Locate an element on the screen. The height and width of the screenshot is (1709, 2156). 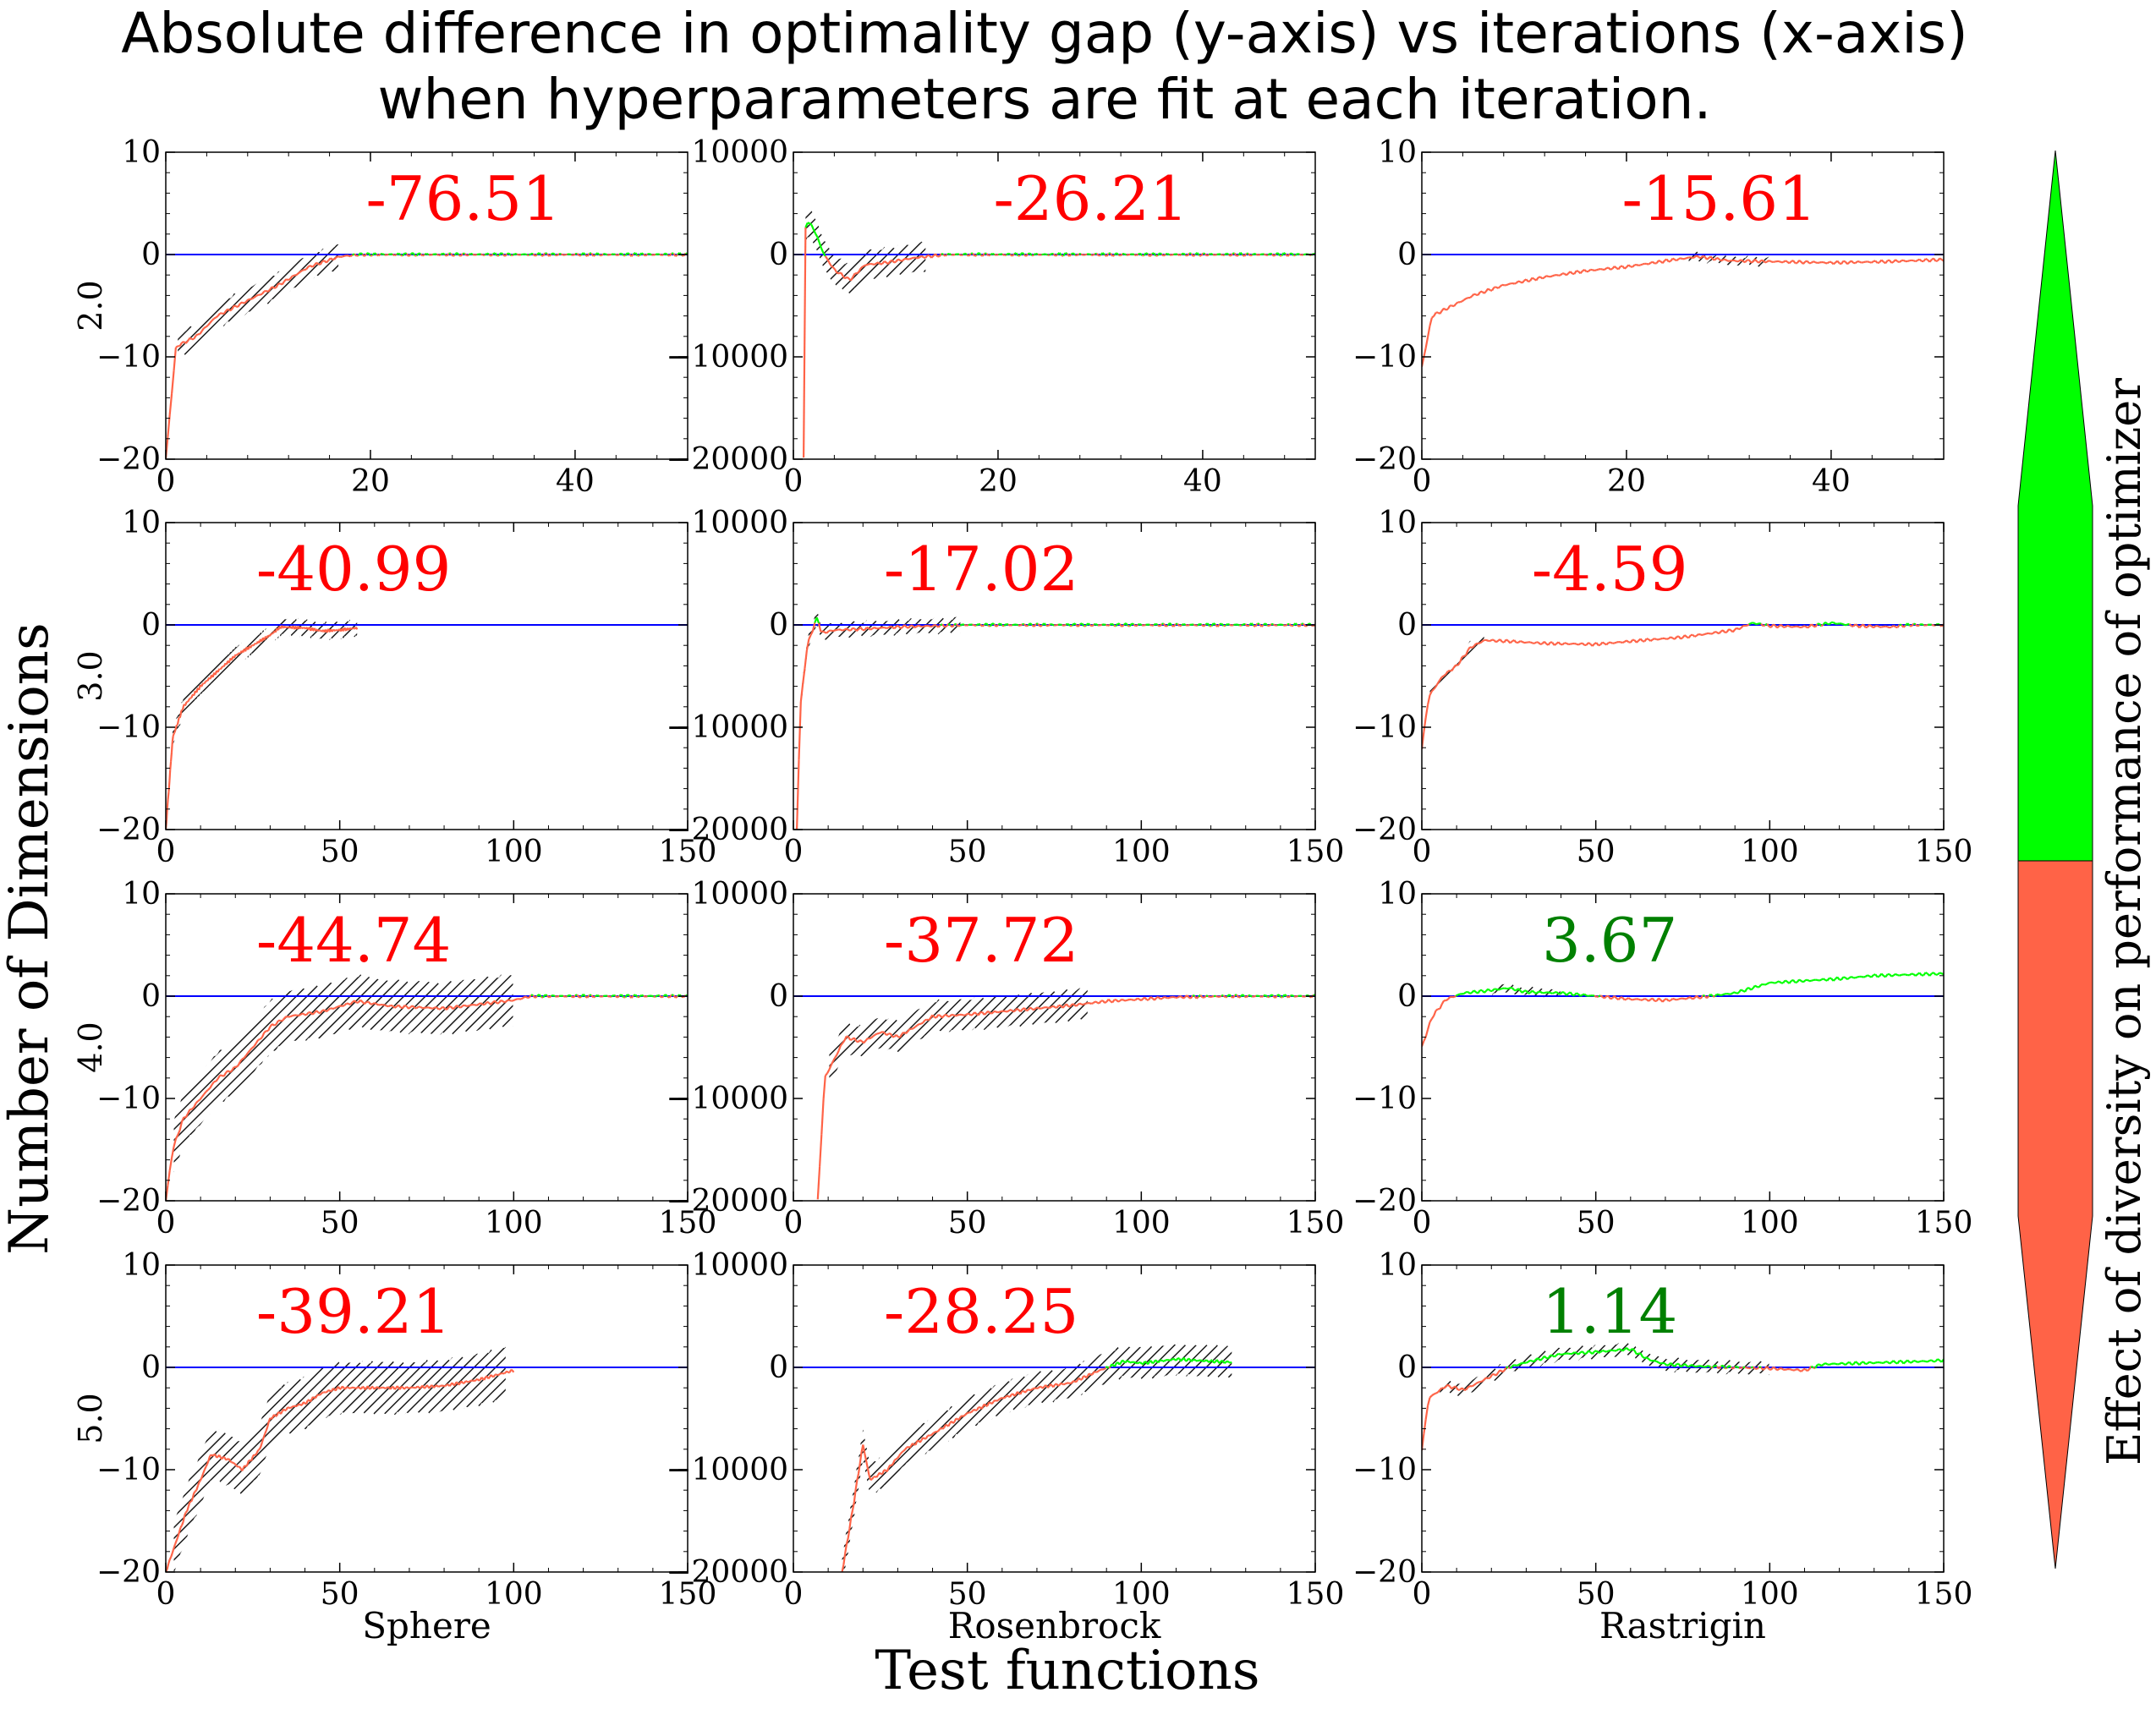
x-tick-label: 150 is located at coordinates (1944, 852).